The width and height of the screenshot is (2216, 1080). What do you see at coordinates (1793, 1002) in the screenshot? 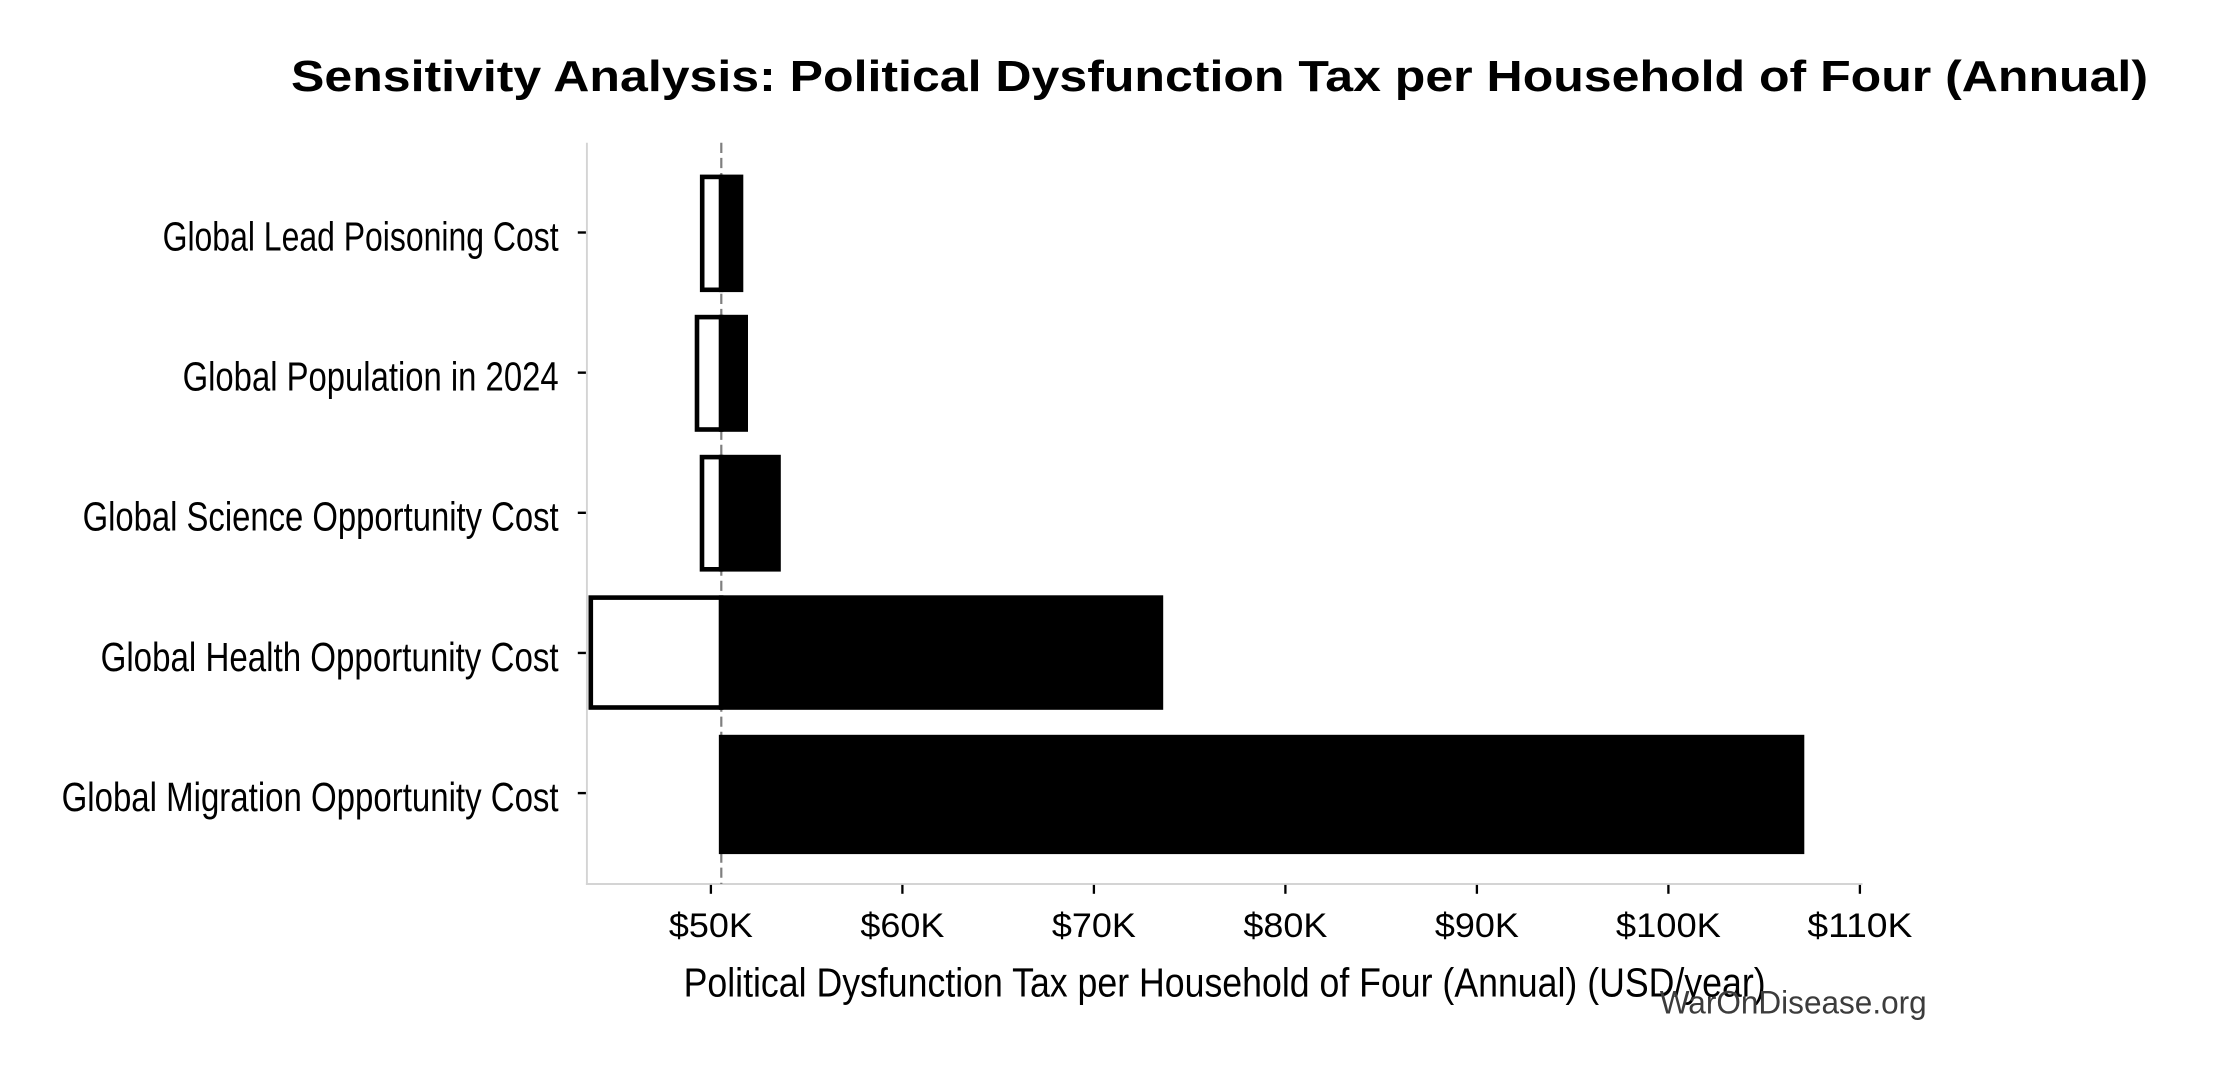
I see `svg-text: WarOnDisease.org` at bounding box center [1793, 1002].